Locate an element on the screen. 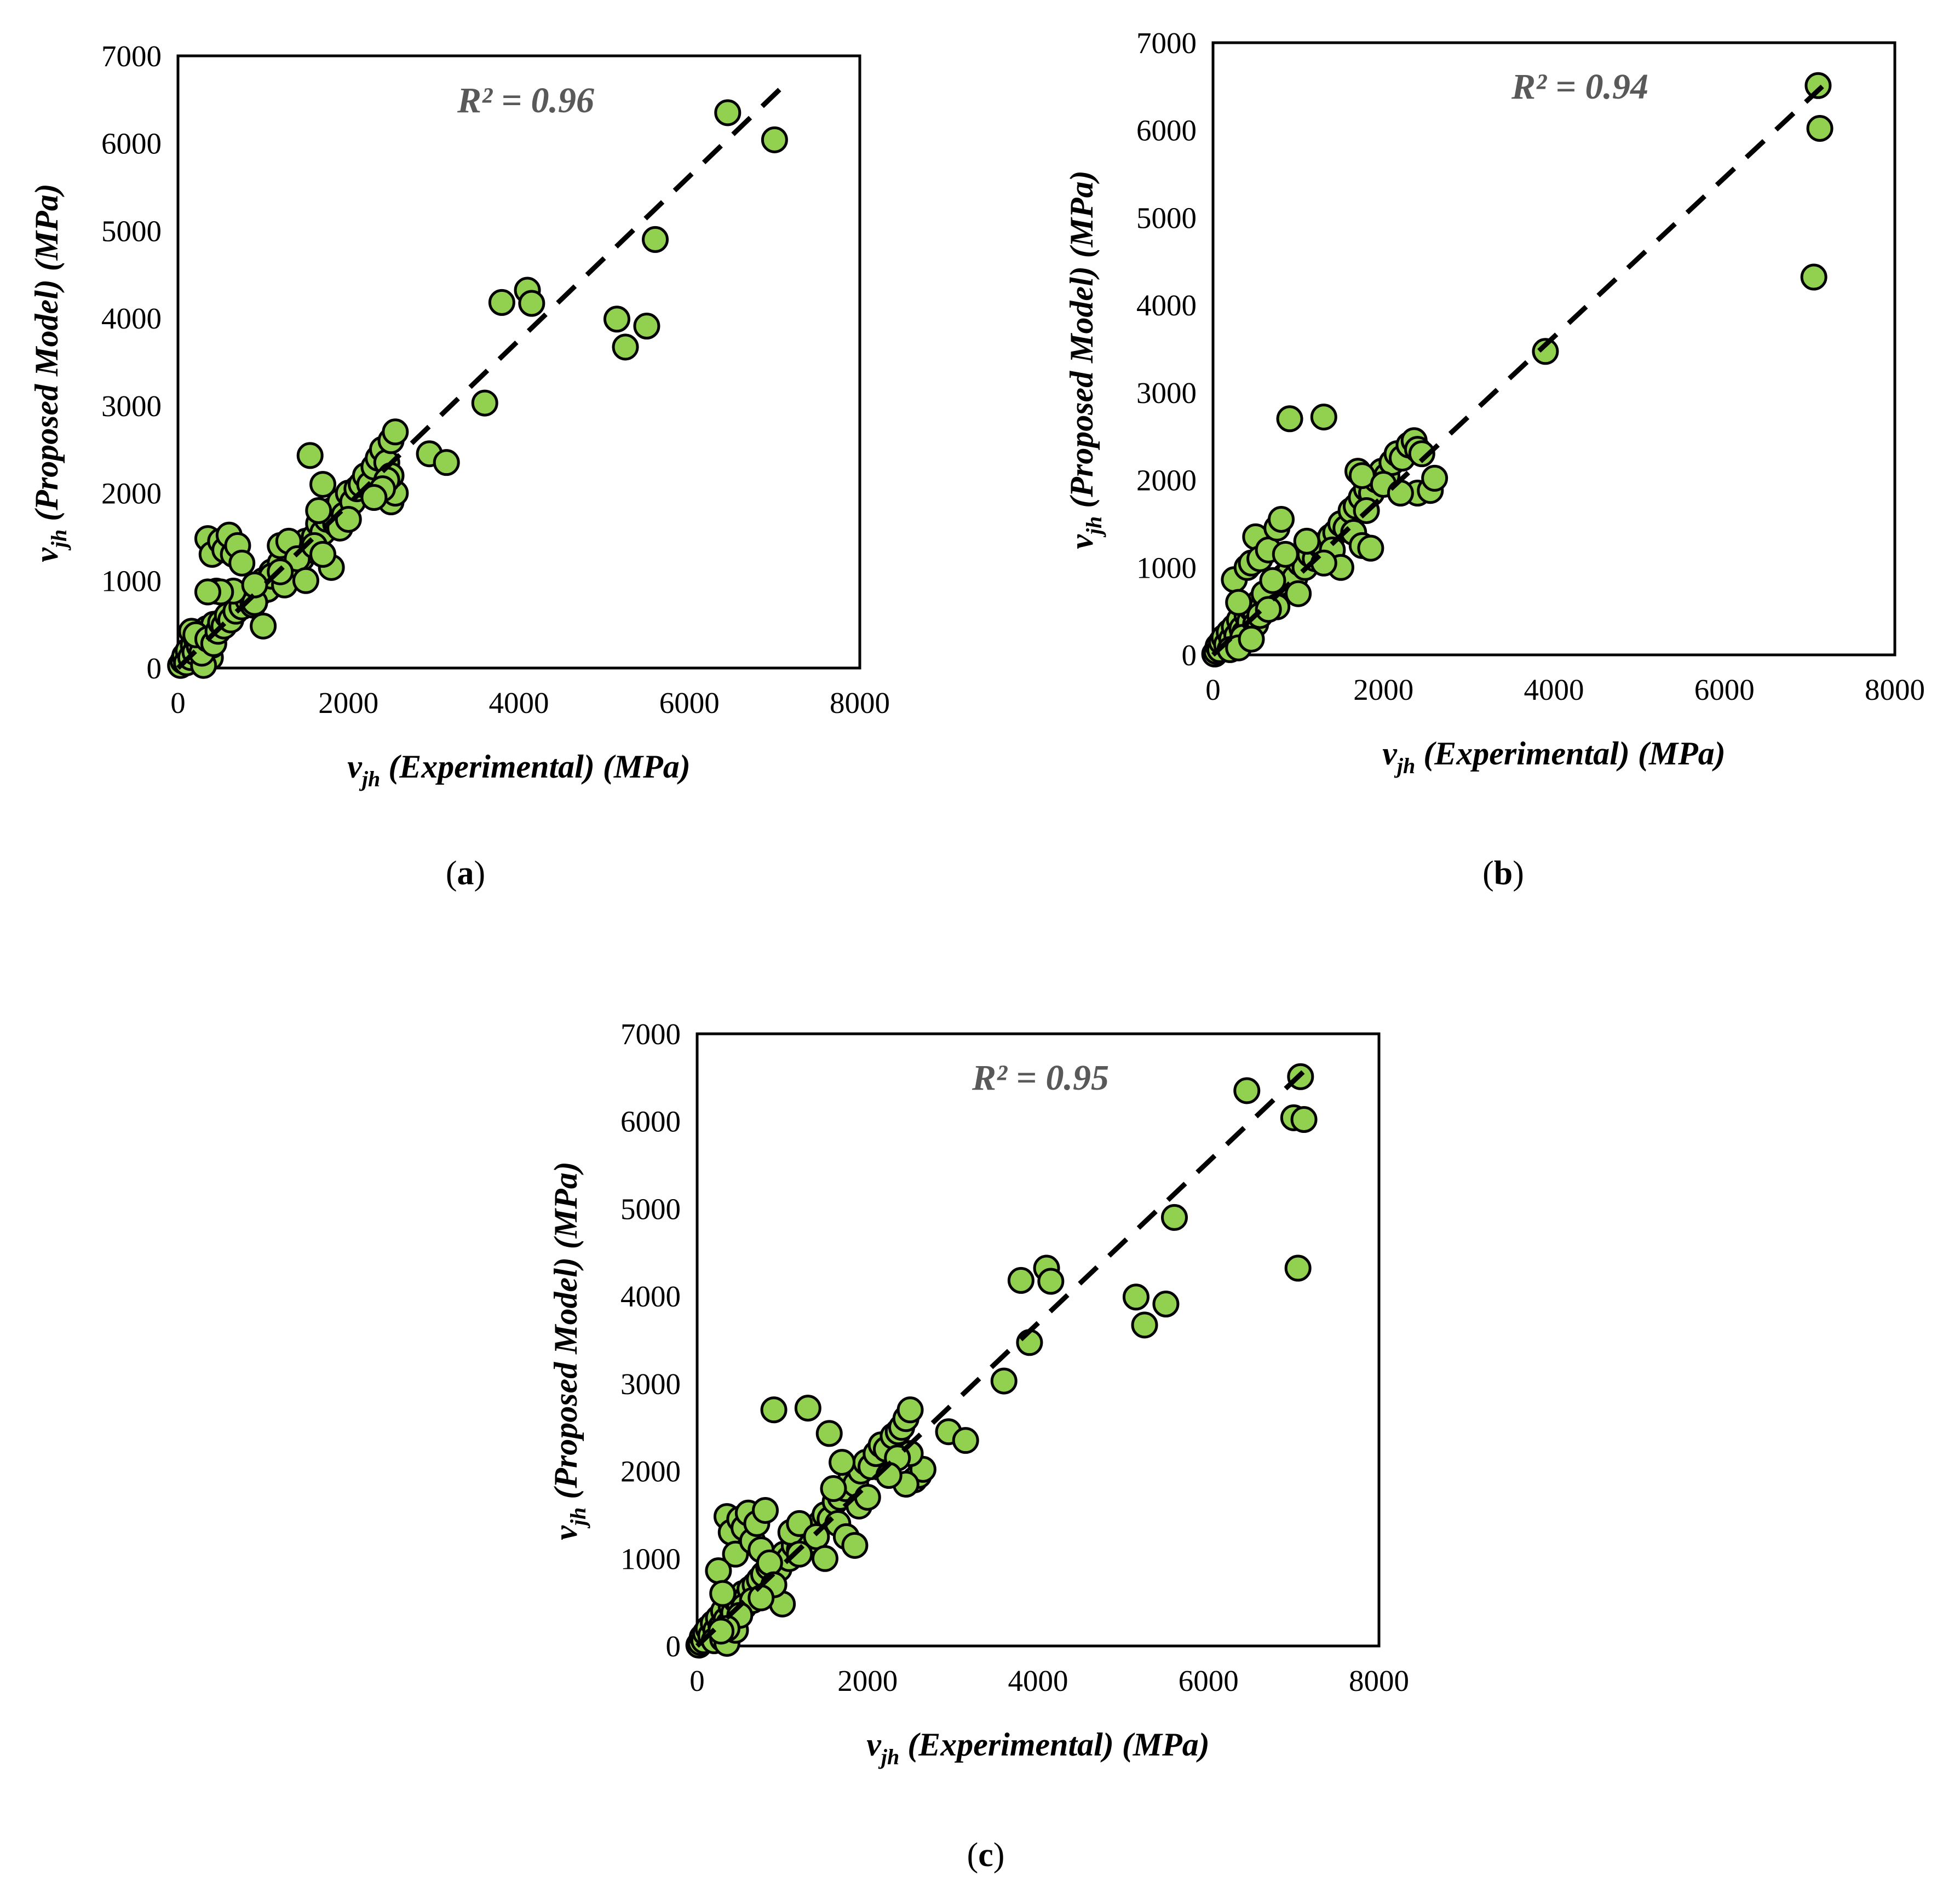  r-squared-label: R² = 0.96 is located at coordinates (525, 100).